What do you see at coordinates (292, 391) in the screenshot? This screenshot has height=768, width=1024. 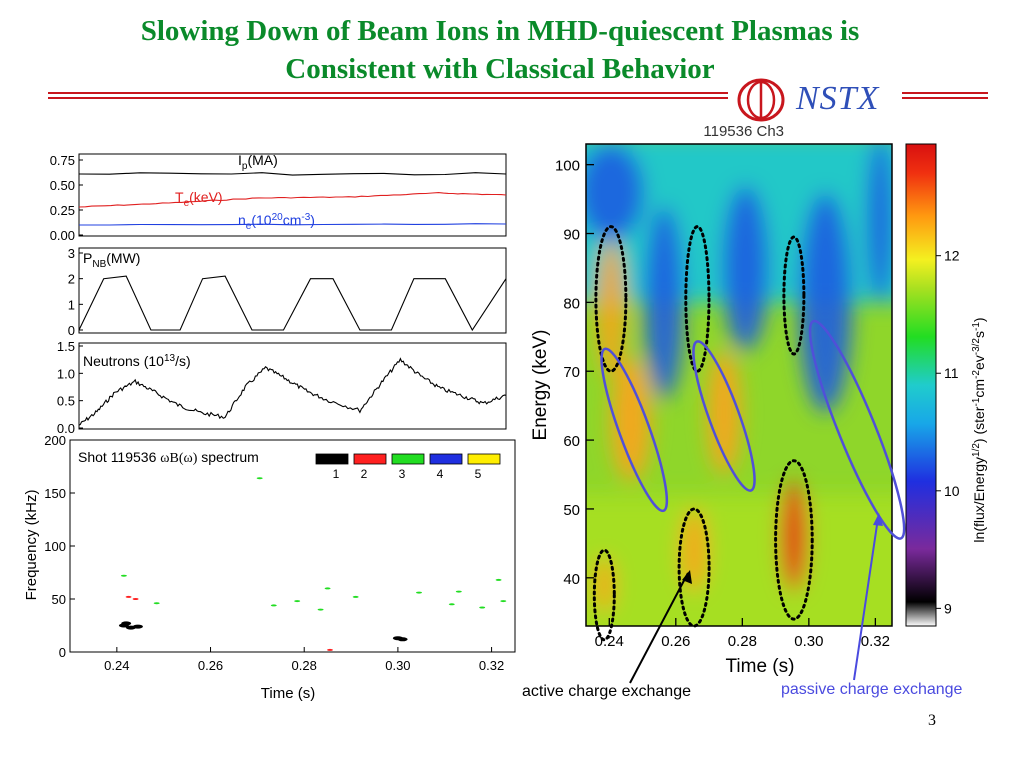 I see `neutron-rate-line` at bounding box center [292, 391].